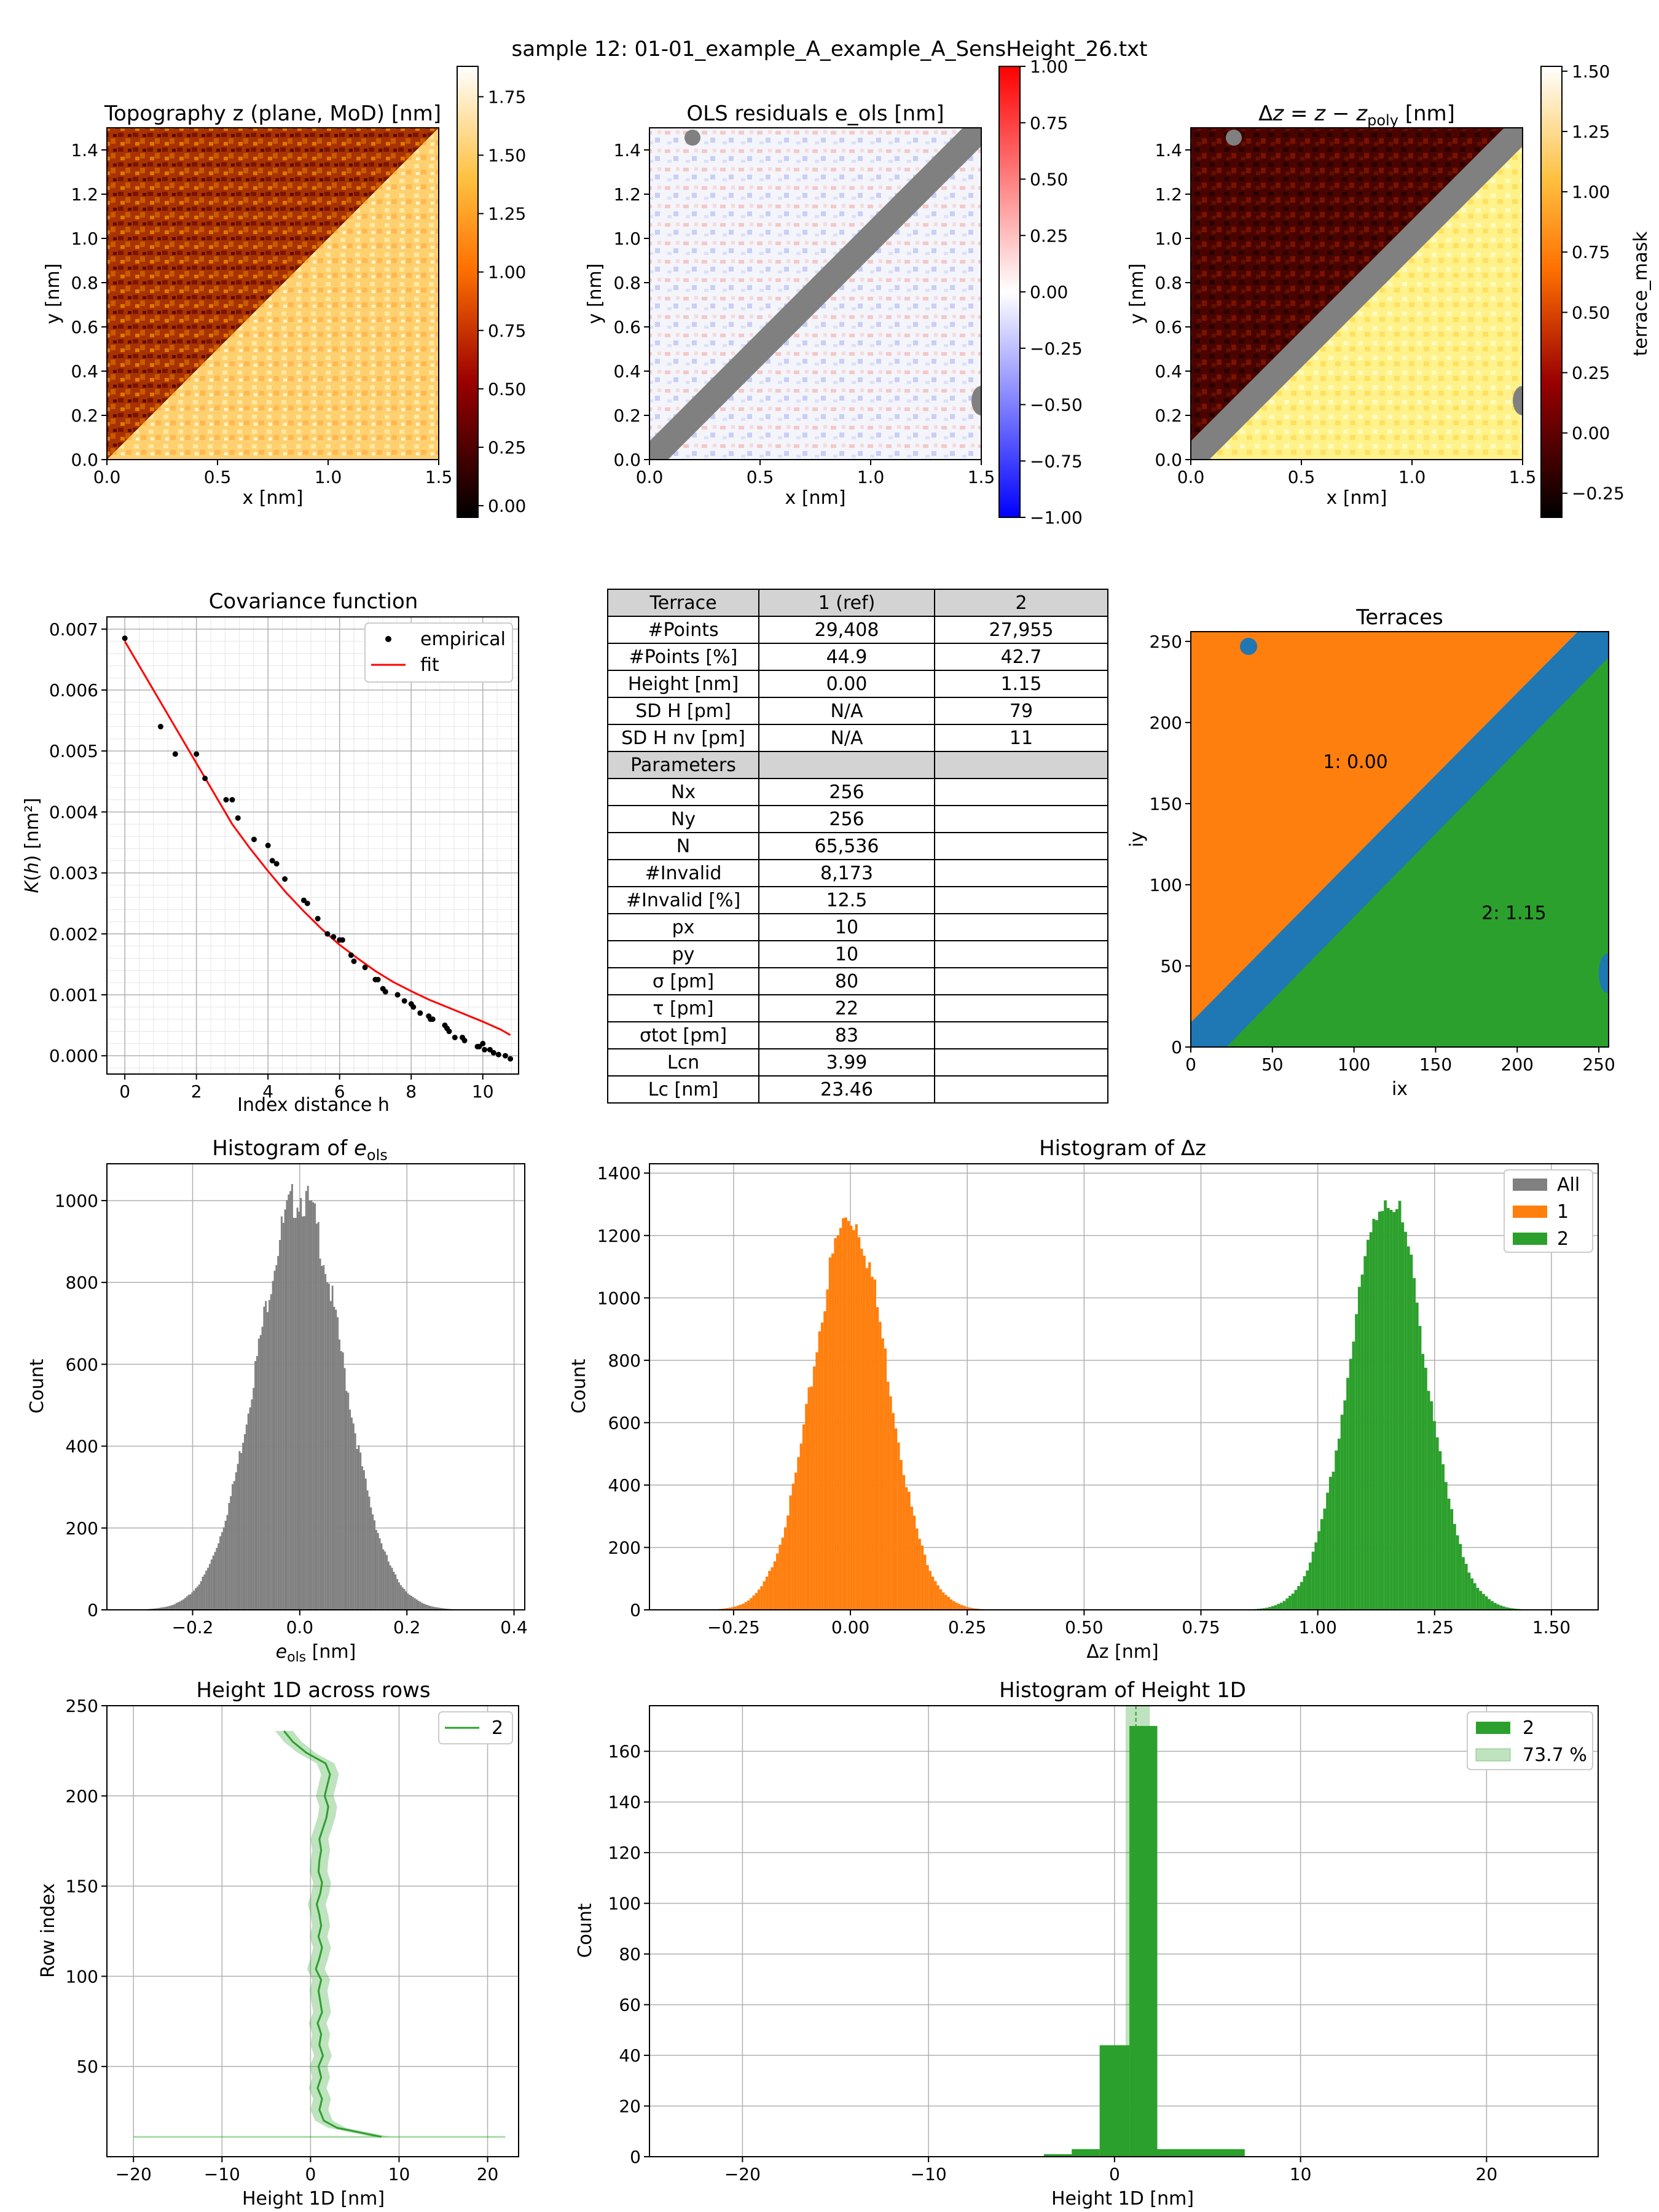 The height and width of the screenshot is (2212, 1659). I want to click on dz-heatmap, so click(1357, 294).